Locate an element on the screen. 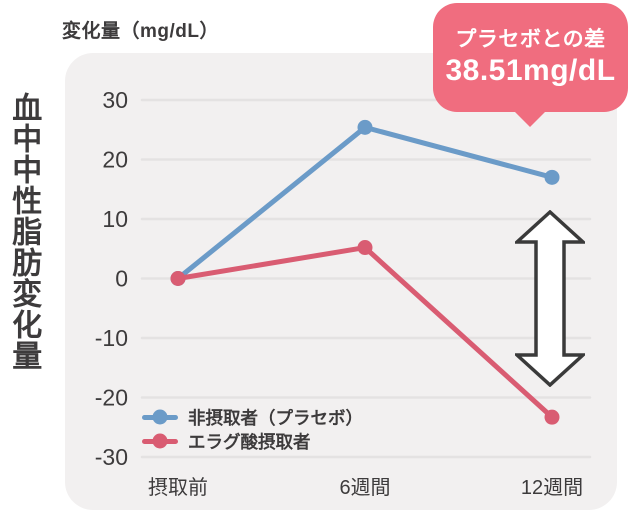  x-tick-label: 6週間 is located at coordinates (364, 487).